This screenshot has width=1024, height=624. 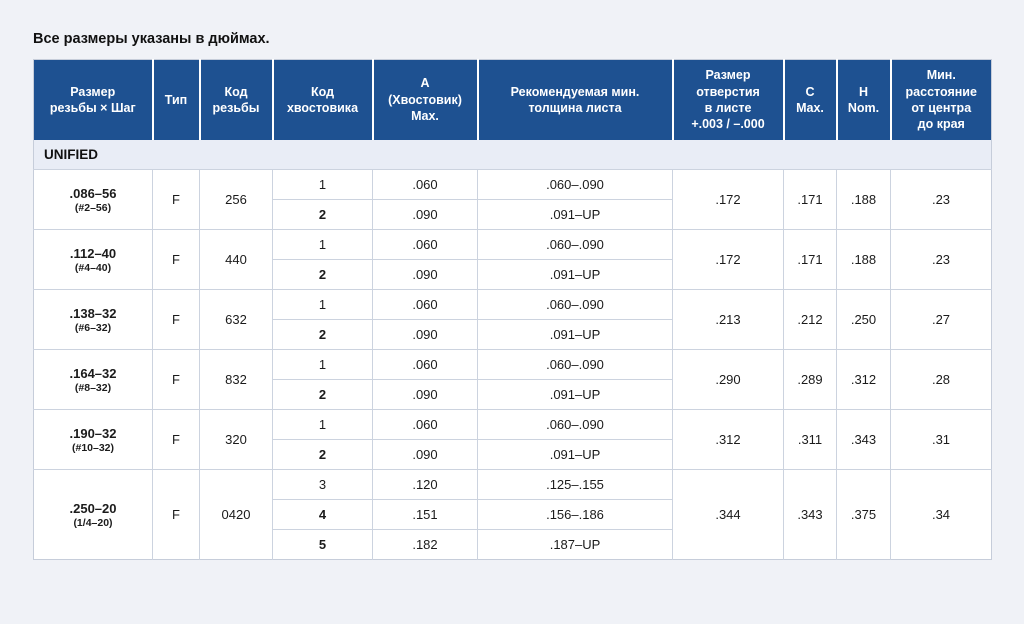 I want to click on column-header-shank-code: Код хвостовика, so click(x=322, y=99).